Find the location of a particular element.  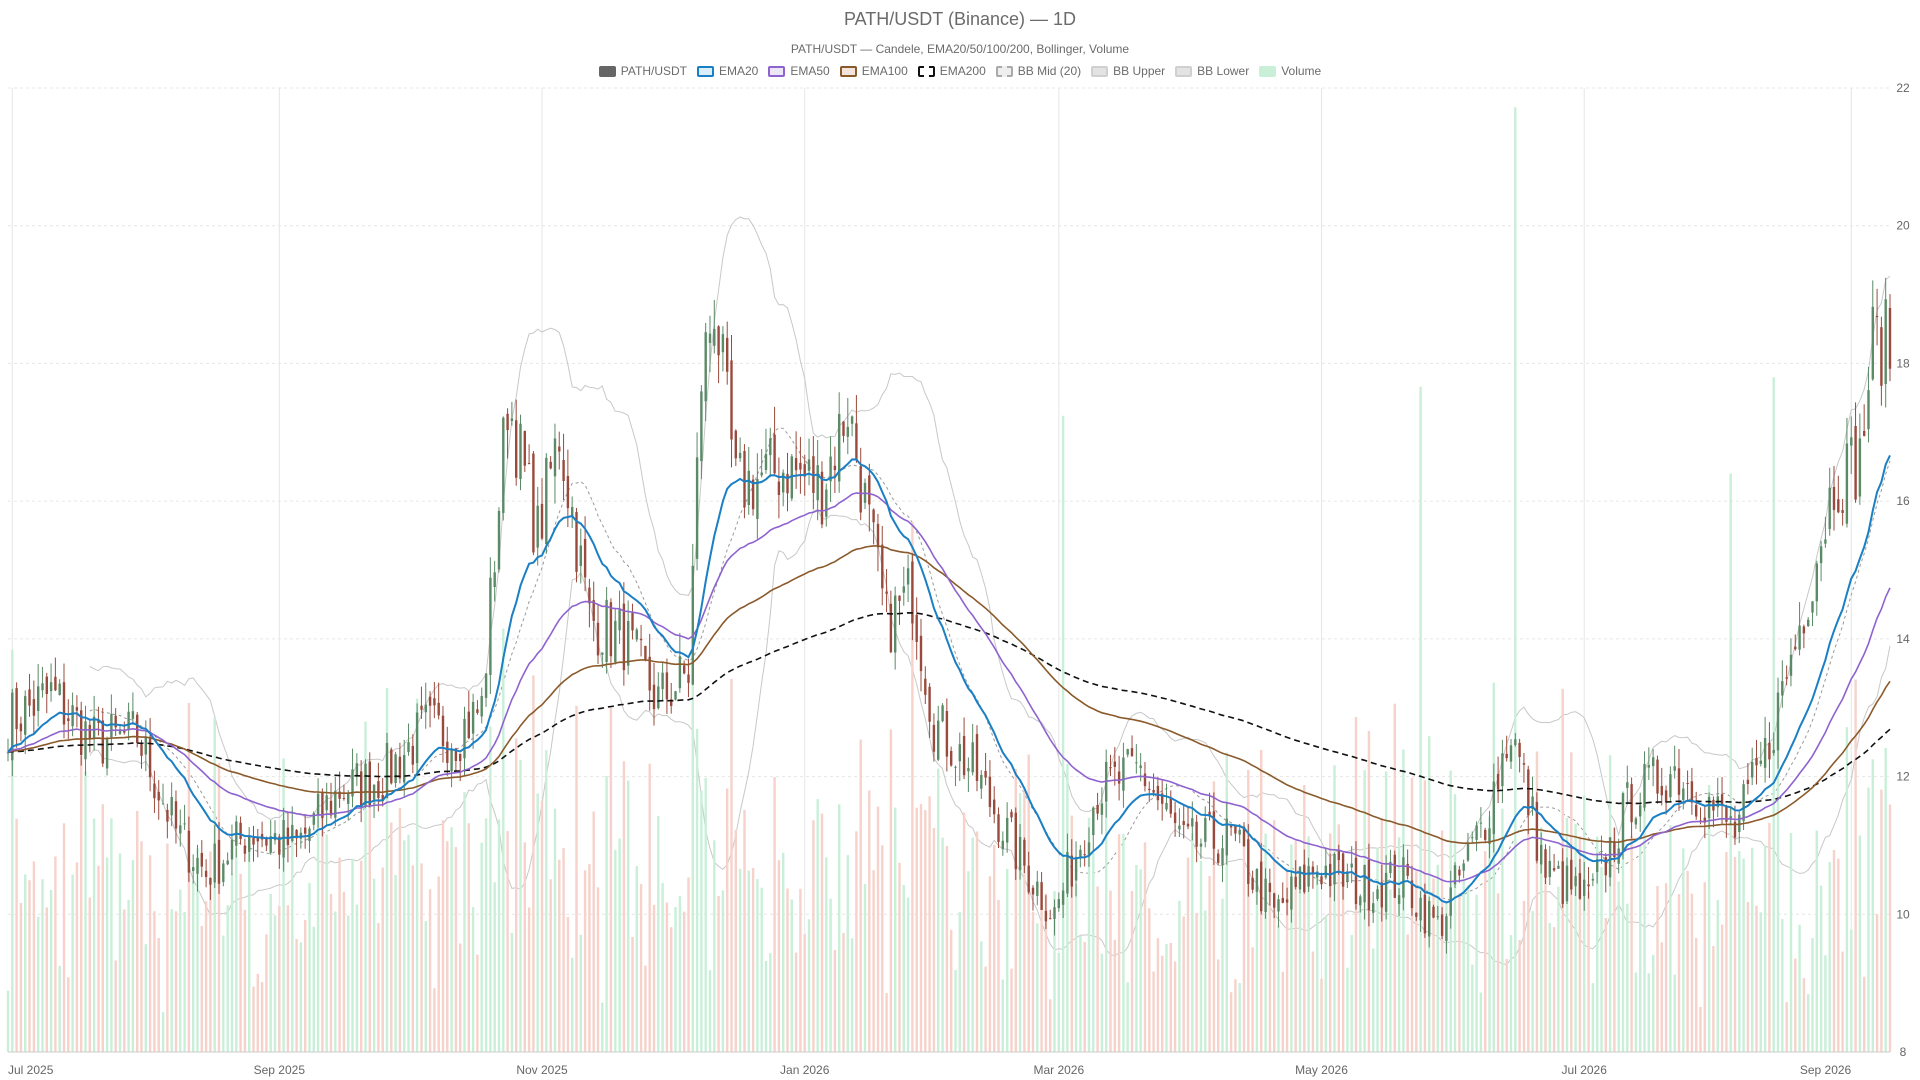

legend-item: EMA50 is located at coordinates (799, 71).